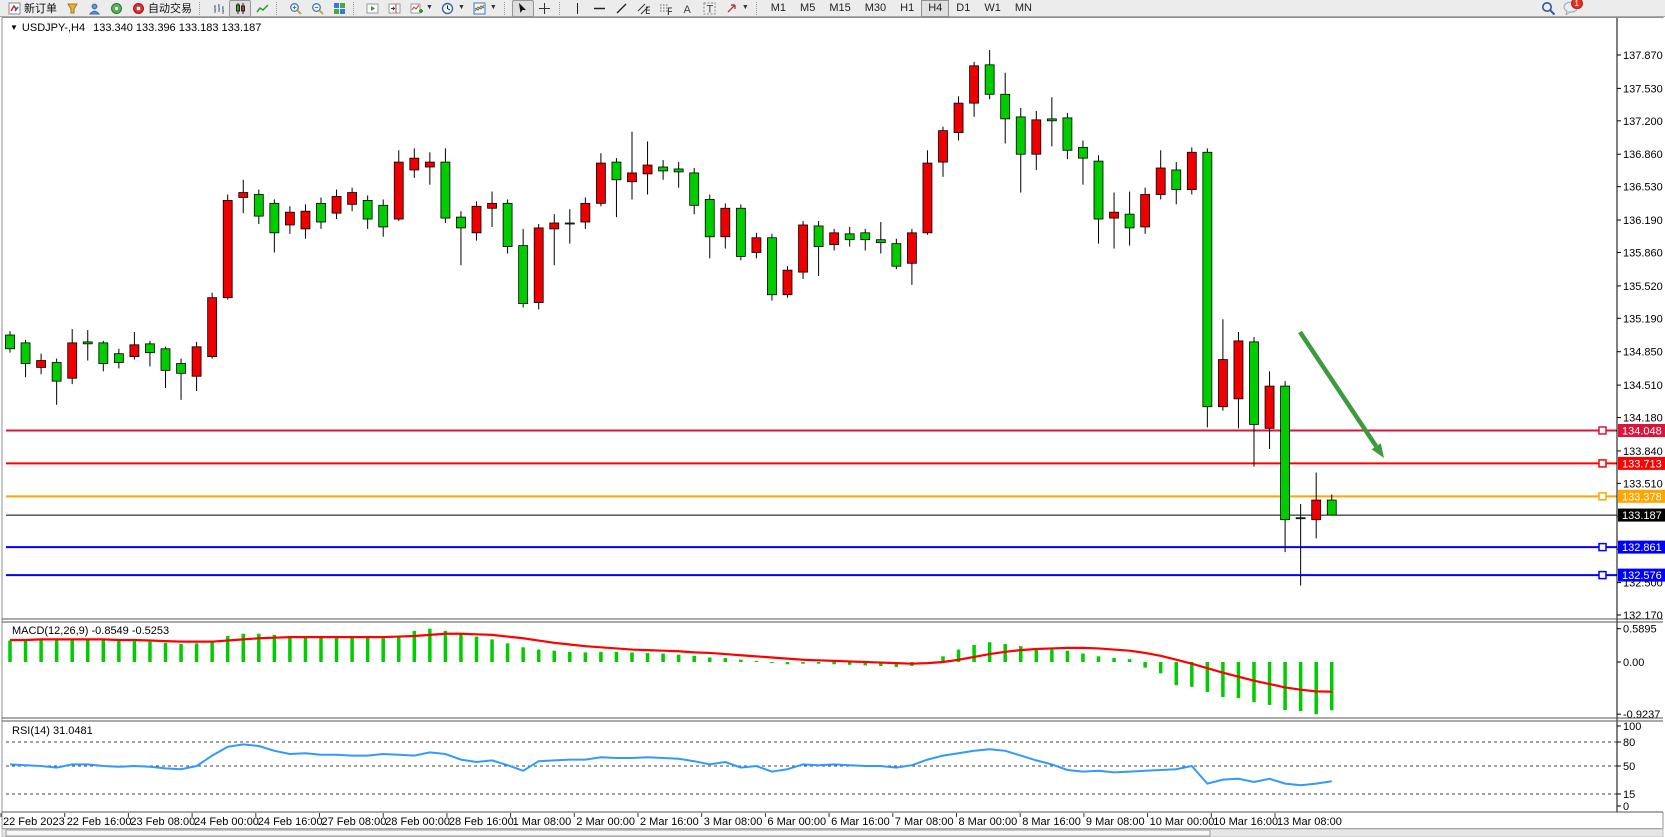  I want to click on time-label: 3 Mar 08:00, so click(733, 822).